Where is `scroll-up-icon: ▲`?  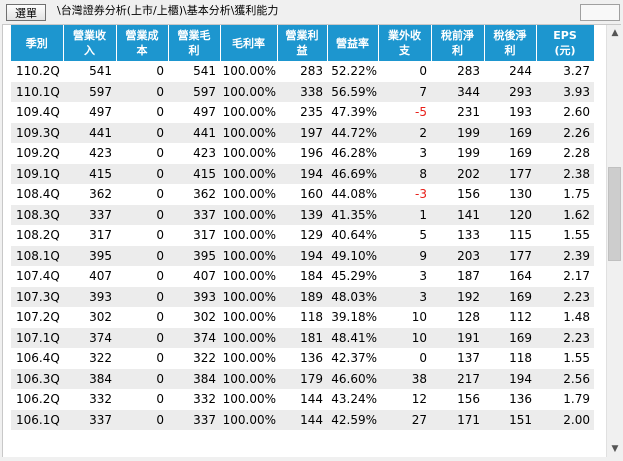 scroll-up-icon: ▲ is located at coordinates (615, 33).